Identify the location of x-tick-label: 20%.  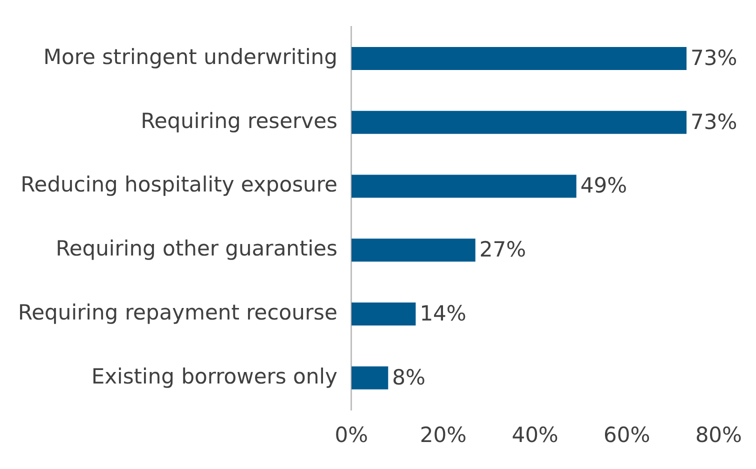
(443, 434).